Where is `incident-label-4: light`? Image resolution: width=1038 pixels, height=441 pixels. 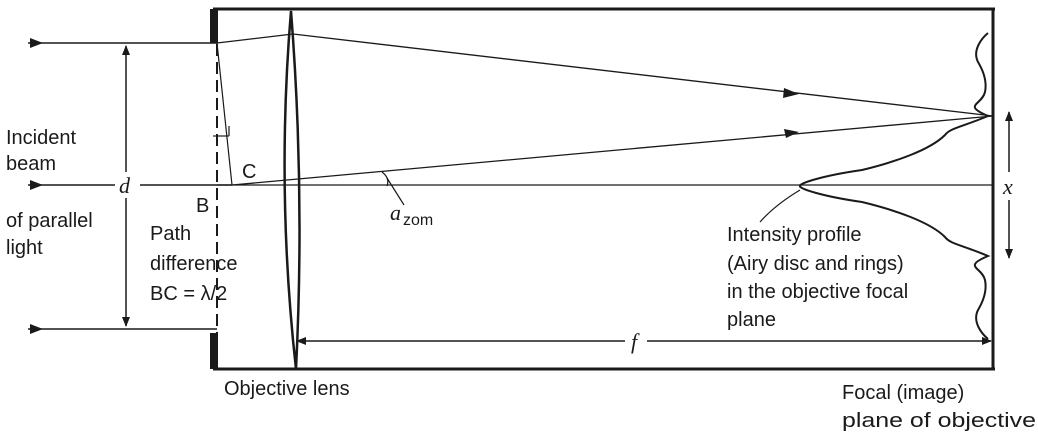 incident-label-4: light is located at coordinates (24, 248).